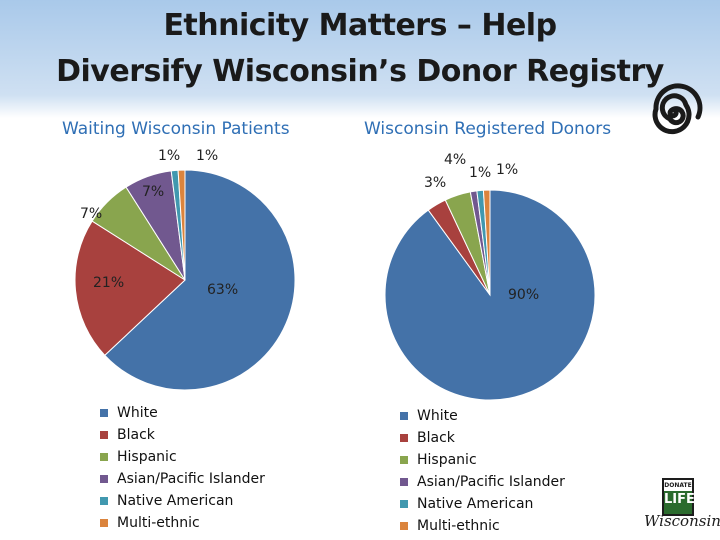 Image resolution: width=720 pixels, height=540 pixels. I want to click on chart1-slice-white, so click(200, 280).